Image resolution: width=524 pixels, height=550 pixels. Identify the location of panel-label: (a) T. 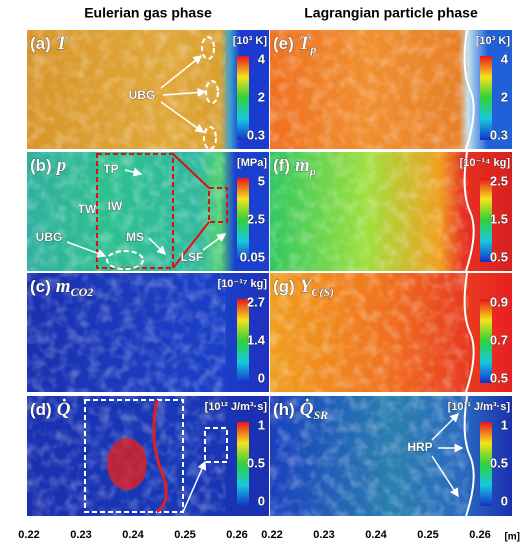
(49, 43).